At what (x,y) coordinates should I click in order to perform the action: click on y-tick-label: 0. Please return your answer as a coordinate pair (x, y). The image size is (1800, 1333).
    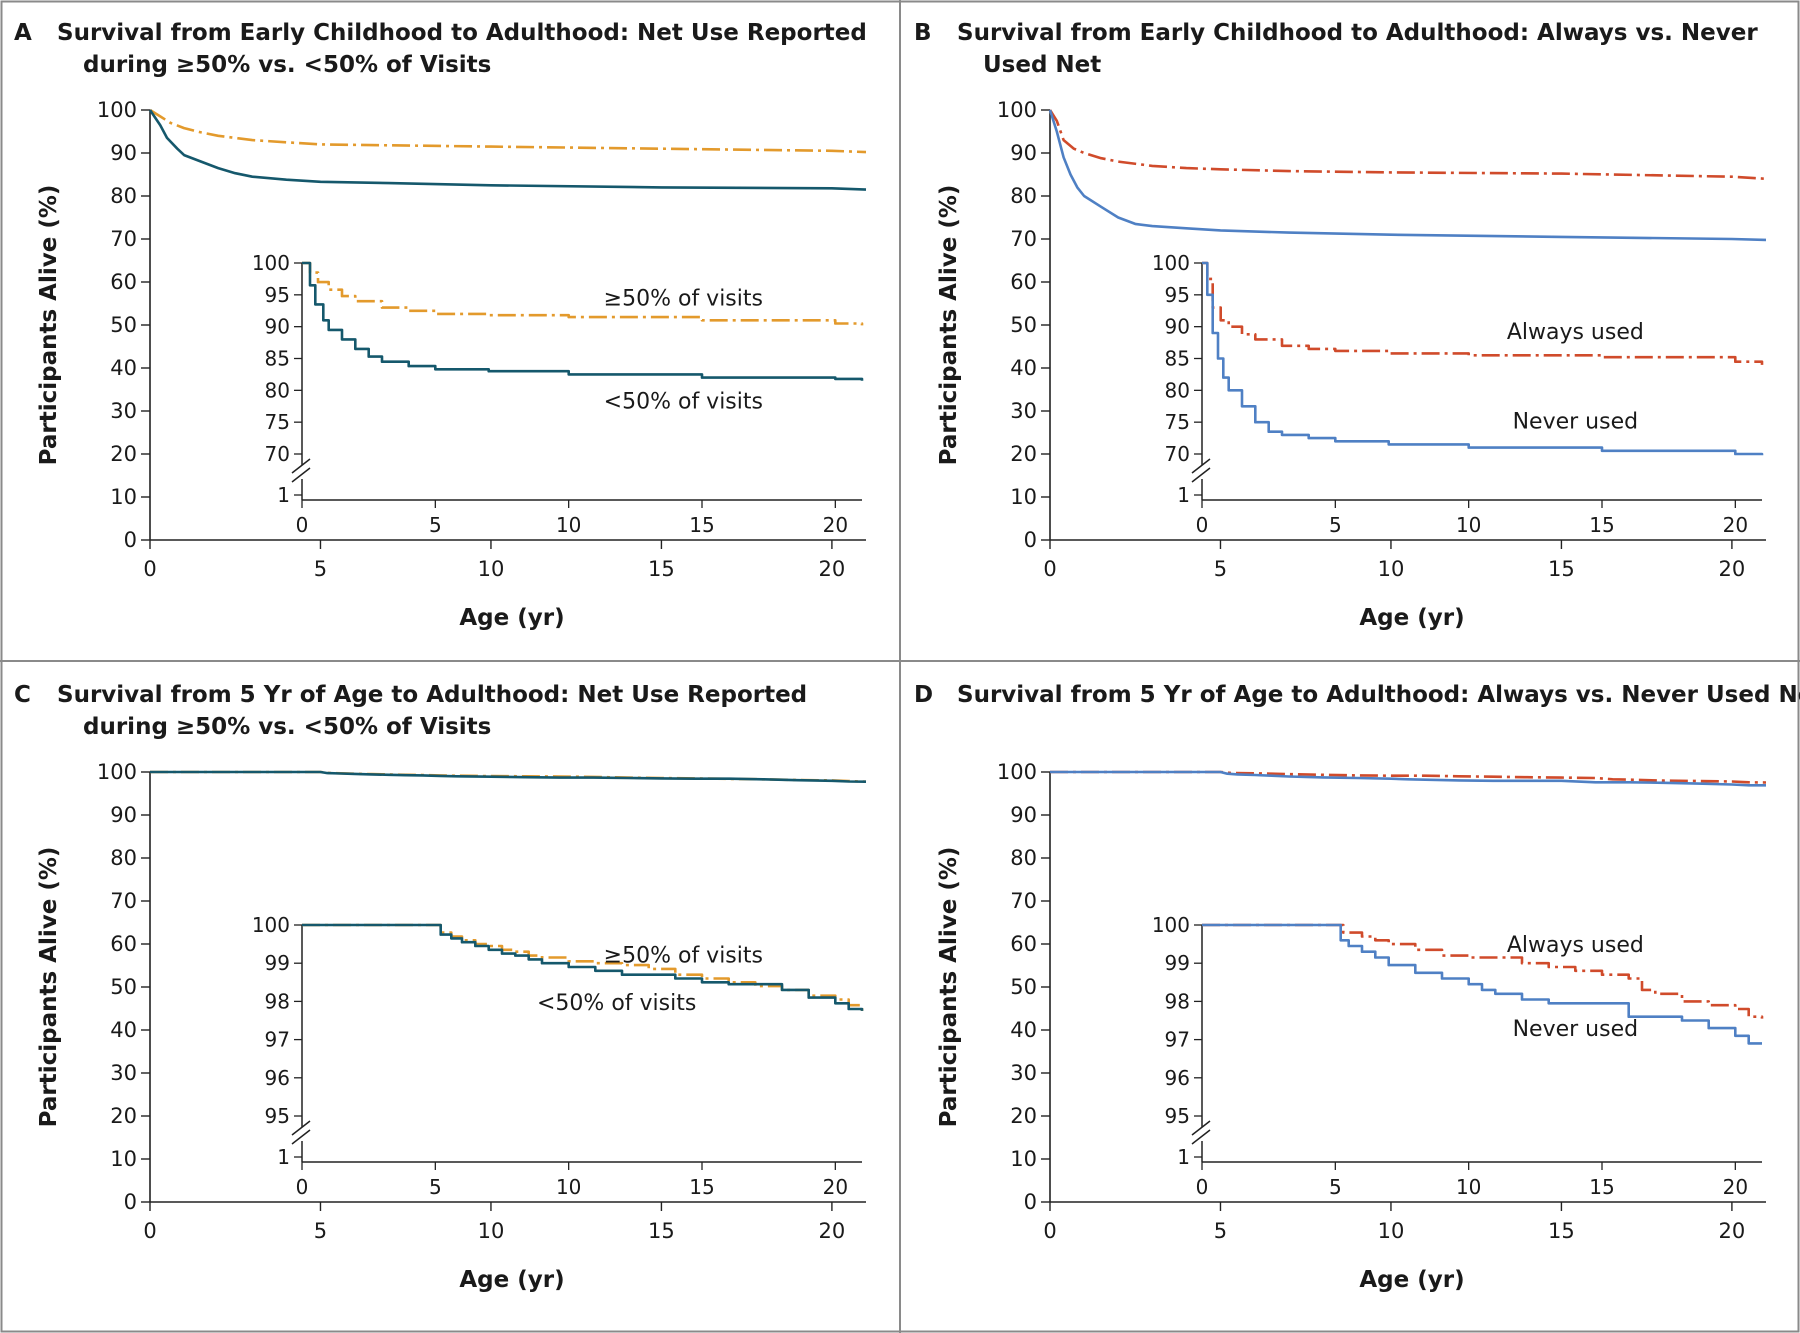
    Looking at the image, I should click on (130, 540).